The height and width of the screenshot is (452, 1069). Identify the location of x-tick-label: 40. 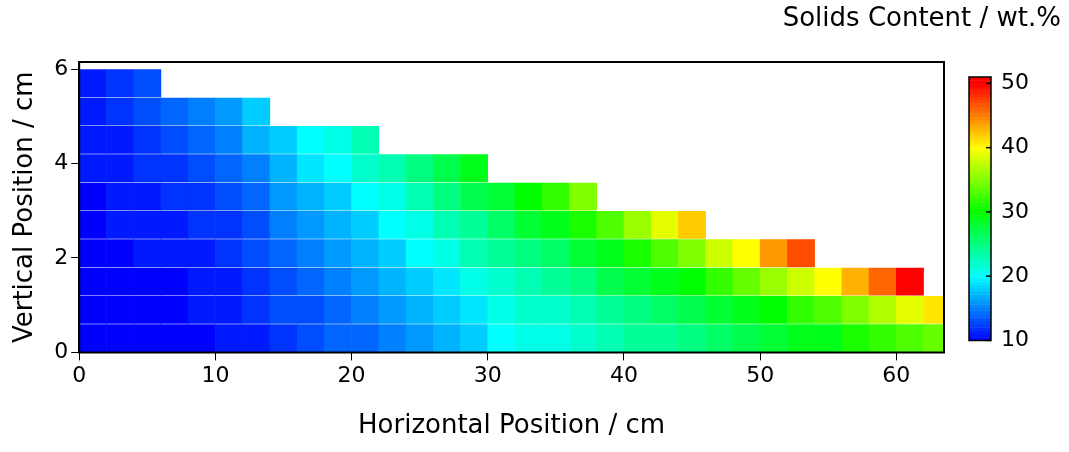
(623, 375).